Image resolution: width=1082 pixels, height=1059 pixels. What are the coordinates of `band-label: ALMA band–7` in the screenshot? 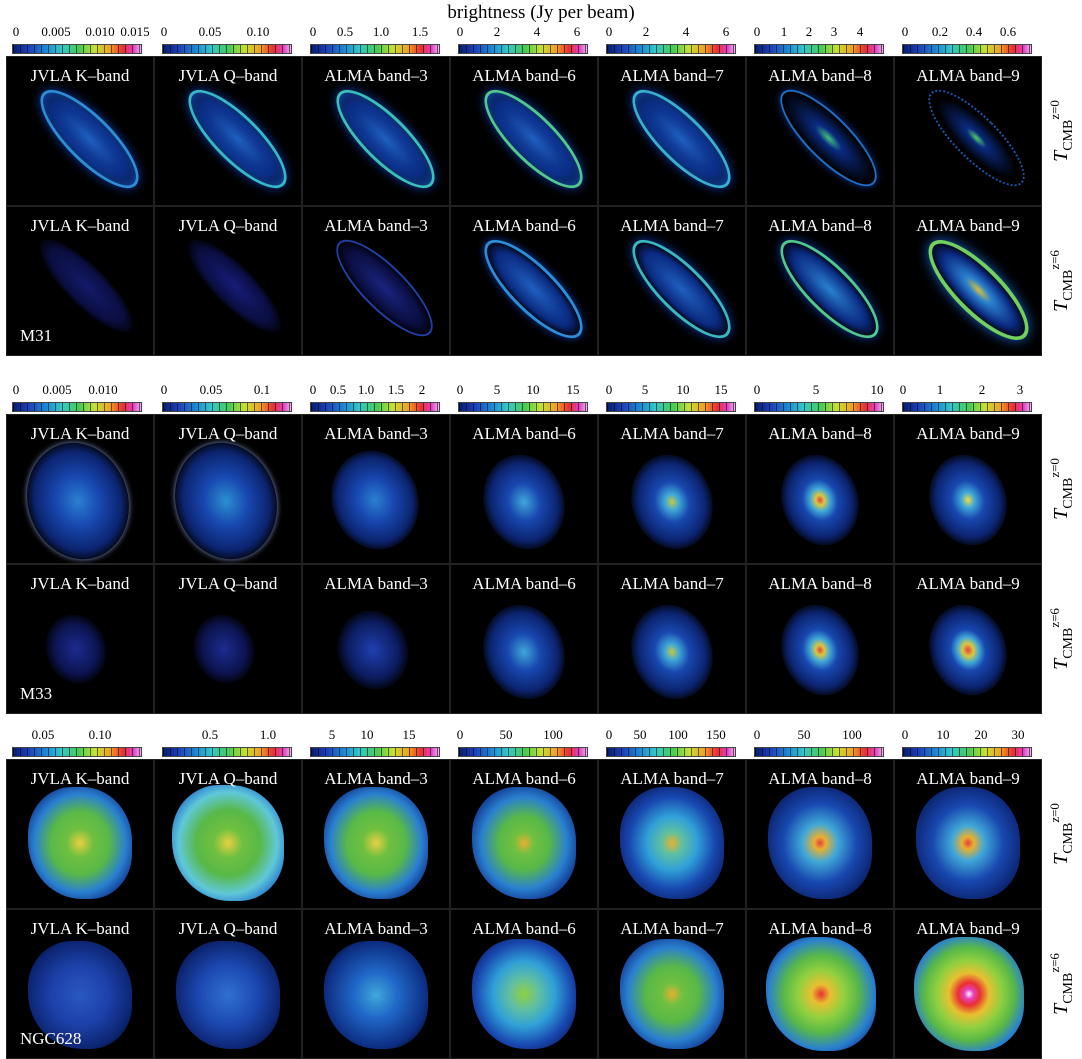 It's located at (672, 778).